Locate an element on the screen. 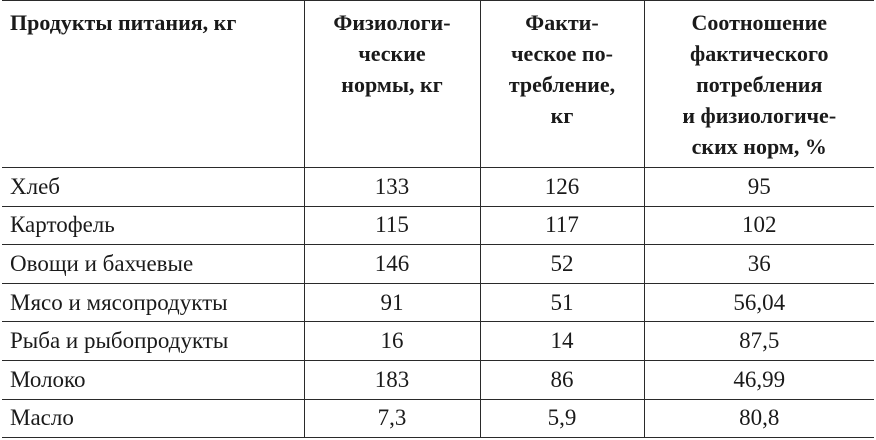 The height and width of the screenshot is (440, 876). cell-product: Рыба и рыбопродукты is located at coordinates (153, 341).